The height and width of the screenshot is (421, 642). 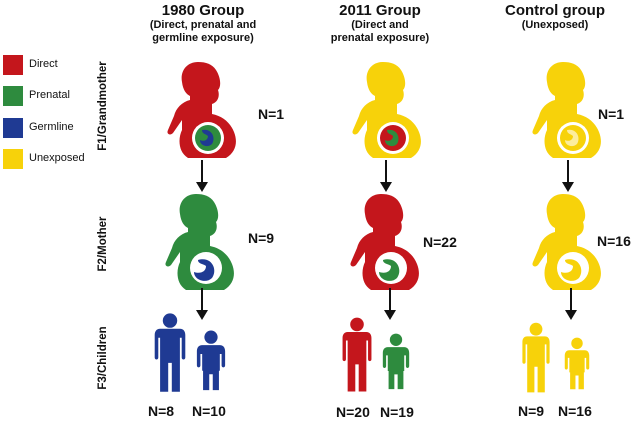 I want to click on group-subtitle-line1: (Direct and, so click(x=380, y=25).